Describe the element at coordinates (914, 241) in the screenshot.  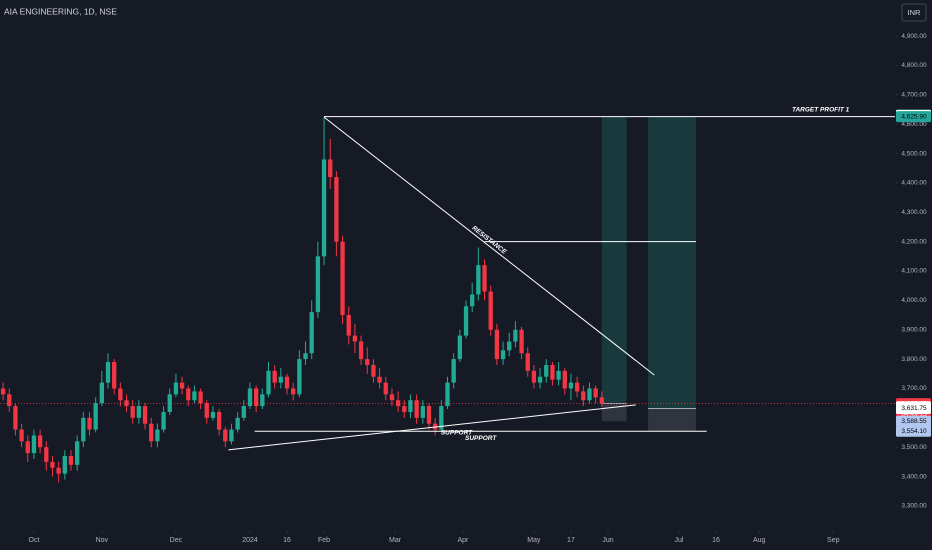
I see `y-tick-label: 4,200.00` at that location.